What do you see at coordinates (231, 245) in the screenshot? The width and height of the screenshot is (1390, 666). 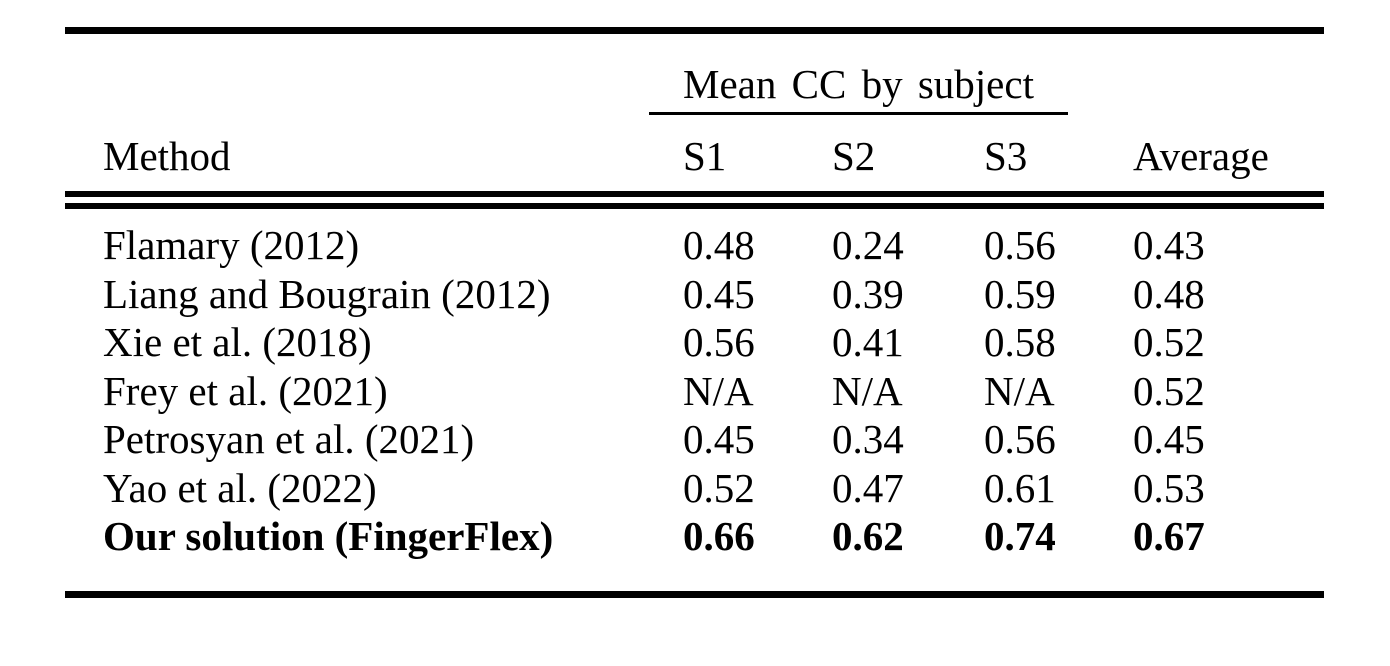 I see `method-cell: Flamary (2012)` at bounding box center [231, 245].